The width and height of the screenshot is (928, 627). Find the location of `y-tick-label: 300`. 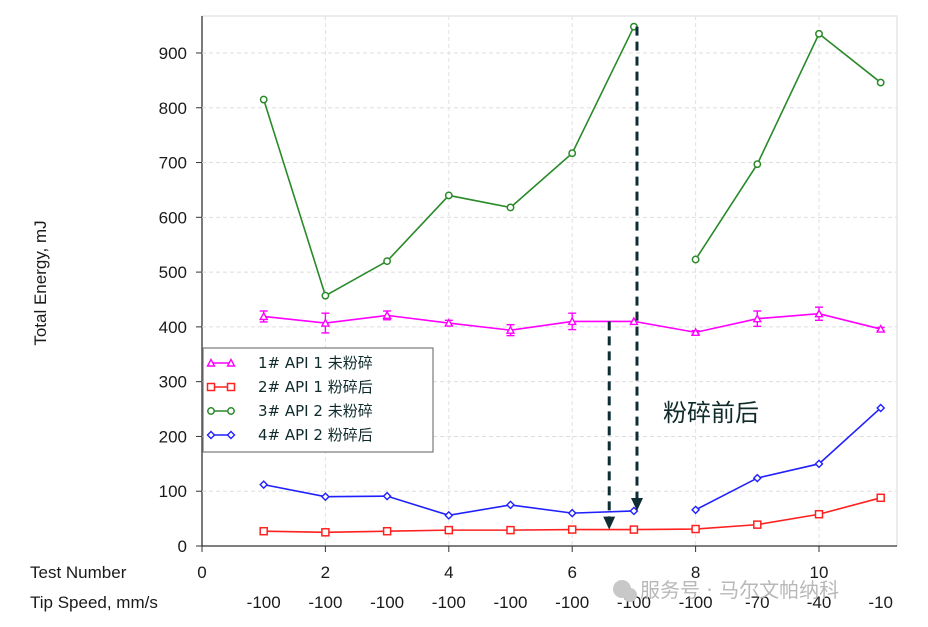

y-tick-label: 300 is located at coordinates (173, 382).